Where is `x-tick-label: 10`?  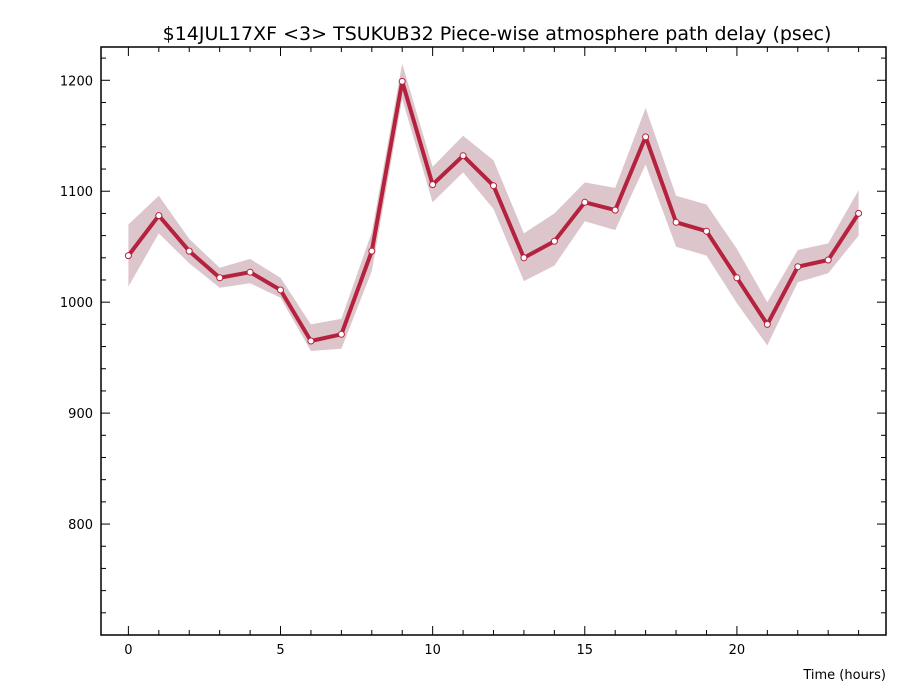
x-tick-label: 10 is located at coordinates (432, 650).